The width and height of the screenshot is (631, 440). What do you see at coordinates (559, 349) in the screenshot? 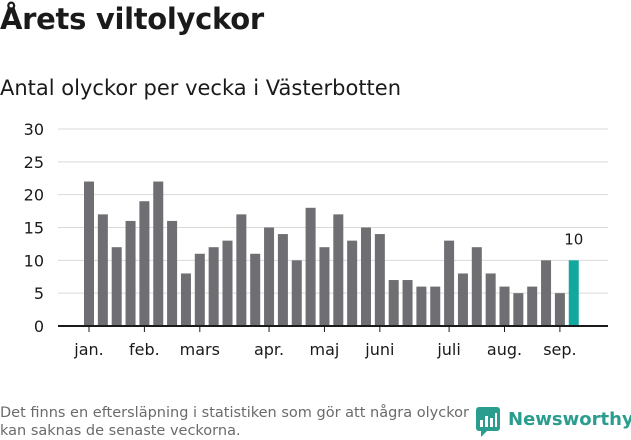
I see `x-tick-label: sep.` at bounding box center [559, 349].